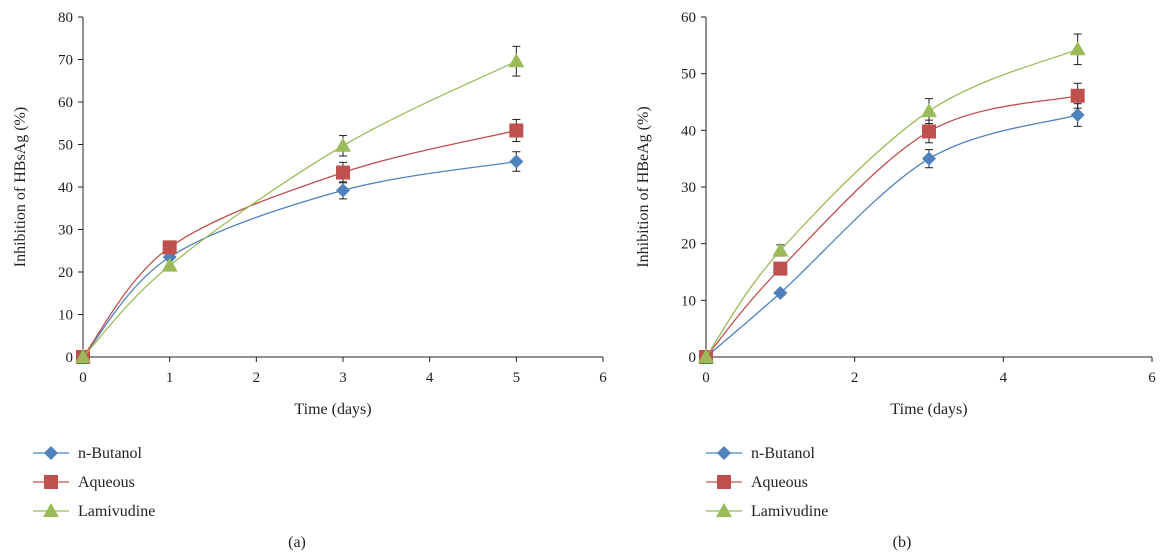  Describe the element at coordinates (65, 18) in the screenshot. I see `y-tick-label: 80` at that location.